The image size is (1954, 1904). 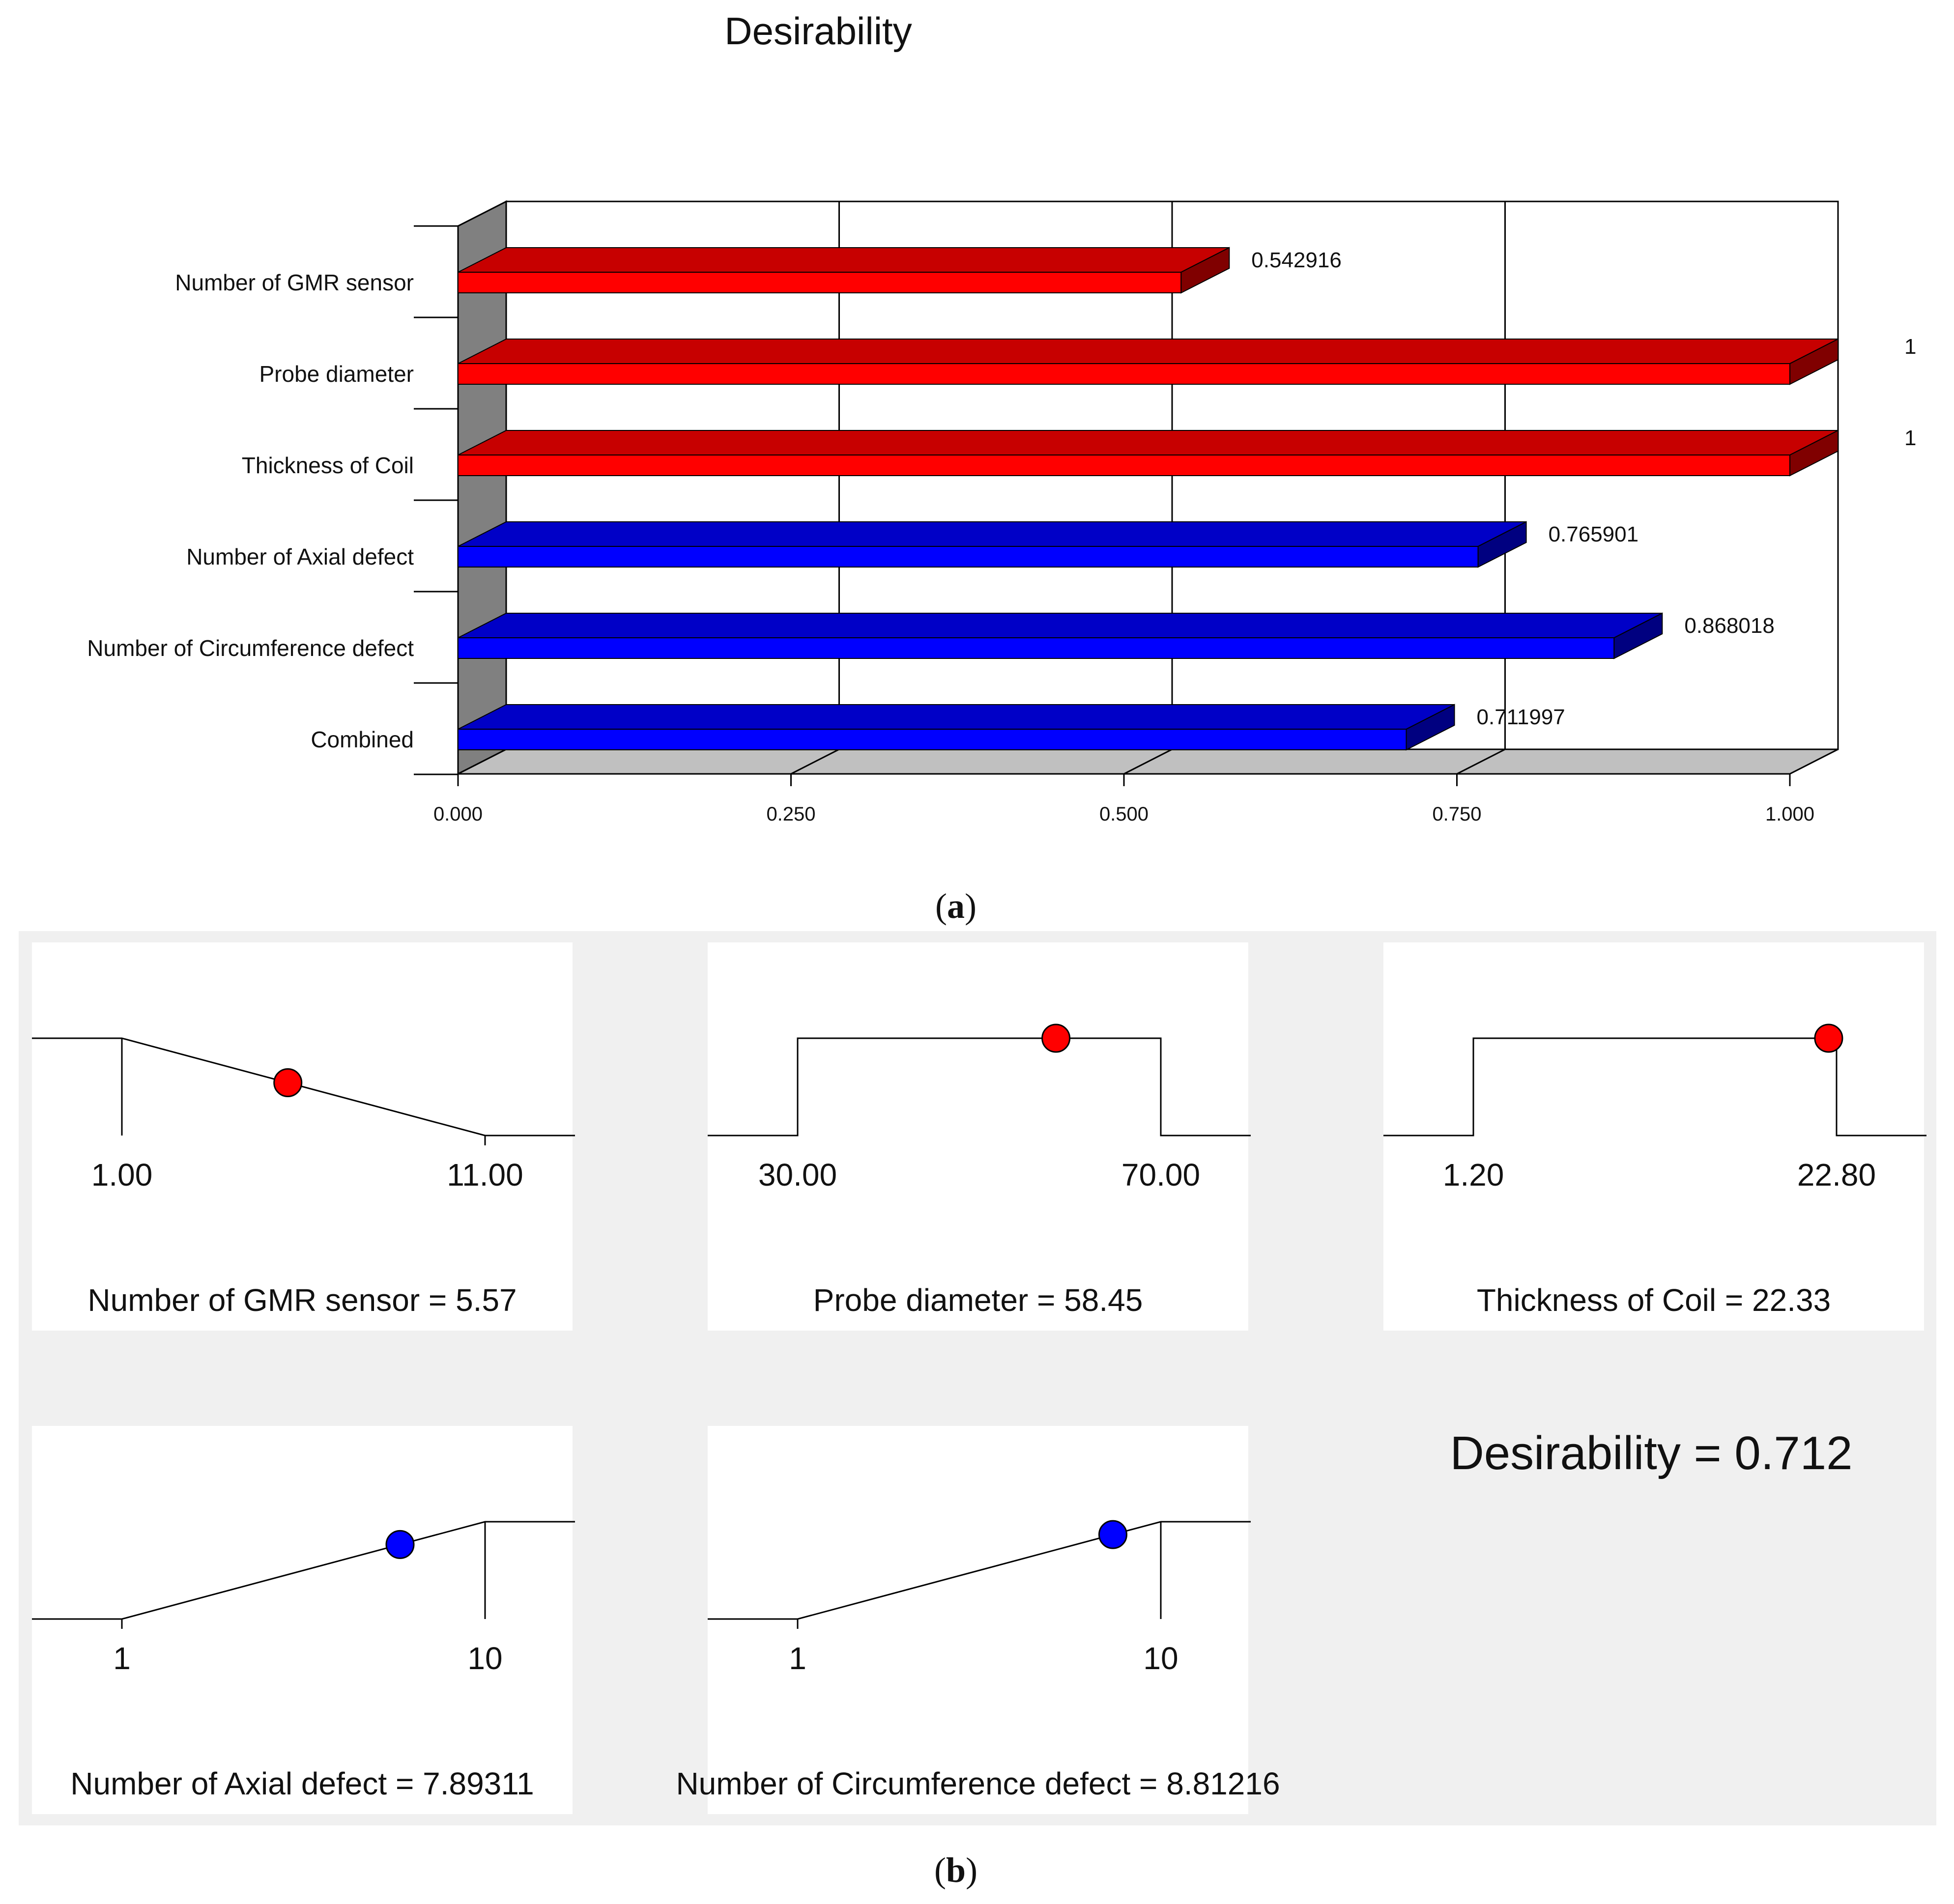 What do you see at coordinates (362, 740) in the screenshot?
I see `category-label: Combined` at bounding box center [362, 740].